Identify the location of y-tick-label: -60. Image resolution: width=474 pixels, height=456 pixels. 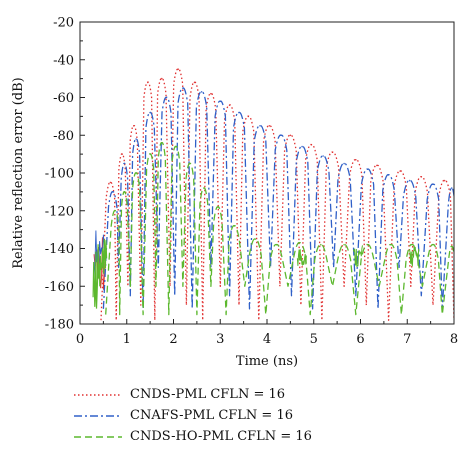
(63, 98).